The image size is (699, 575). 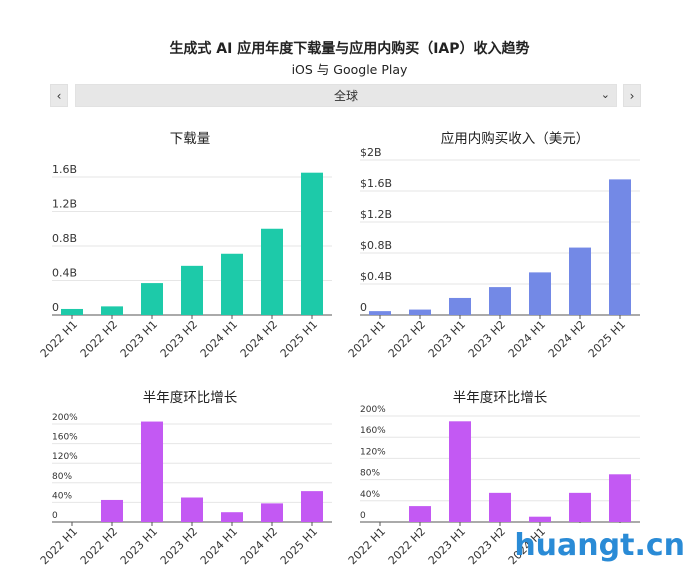 I want to click on region-select: 全球 ⌄, so click(x=346, y=95).